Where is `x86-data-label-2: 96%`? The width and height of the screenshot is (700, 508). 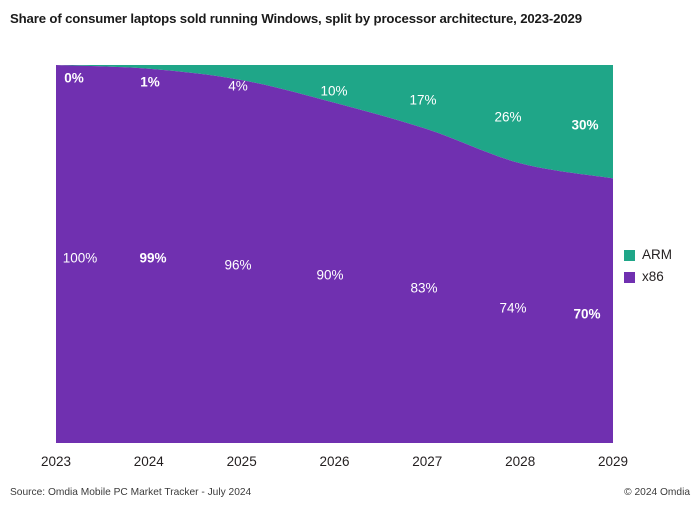 x86-data-label-2: 96% is located at coordinates (238, 265).